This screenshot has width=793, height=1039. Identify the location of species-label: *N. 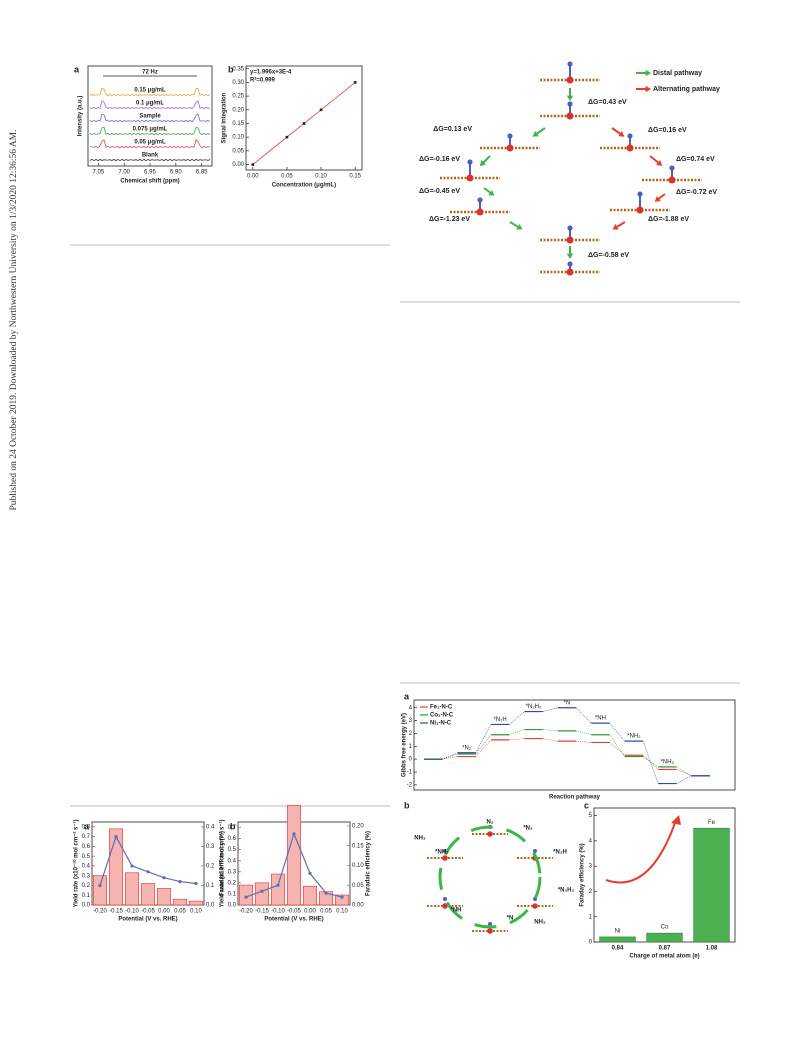
(510, 919).